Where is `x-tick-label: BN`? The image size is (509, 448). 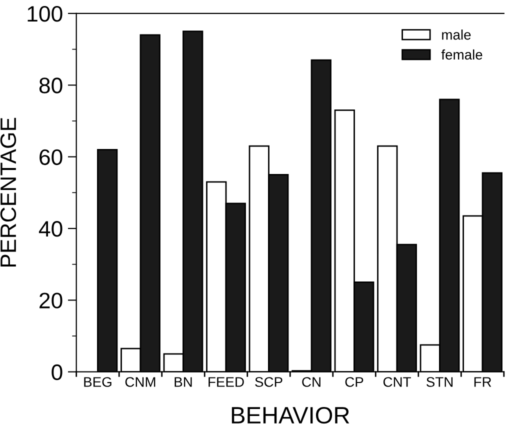 x-tick-label: BN is located at coordinates (183, 382).